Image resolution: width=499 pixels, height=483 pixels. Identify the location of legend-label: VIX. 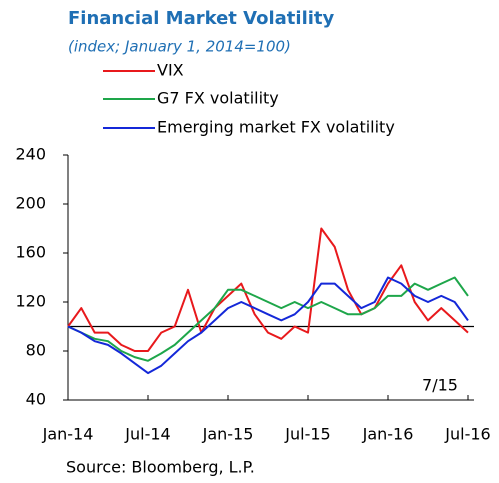
(170, 70).